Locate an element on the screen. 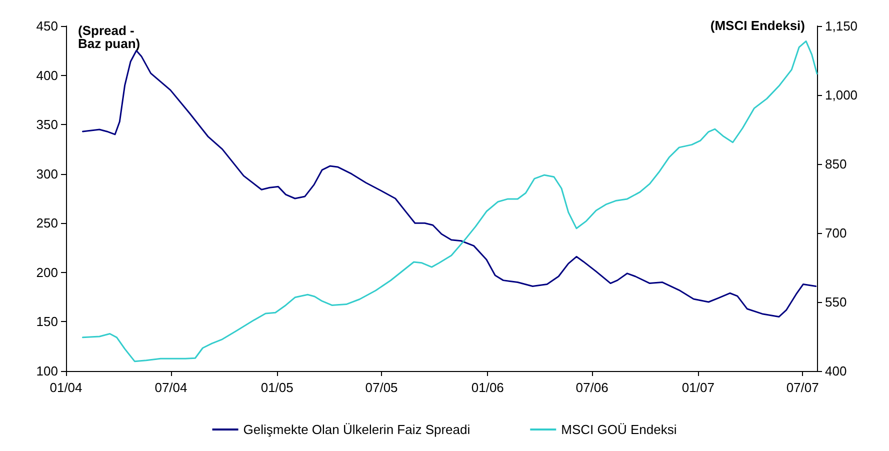  x-tick-label: 07/04 is located at coordinates (171, 387).